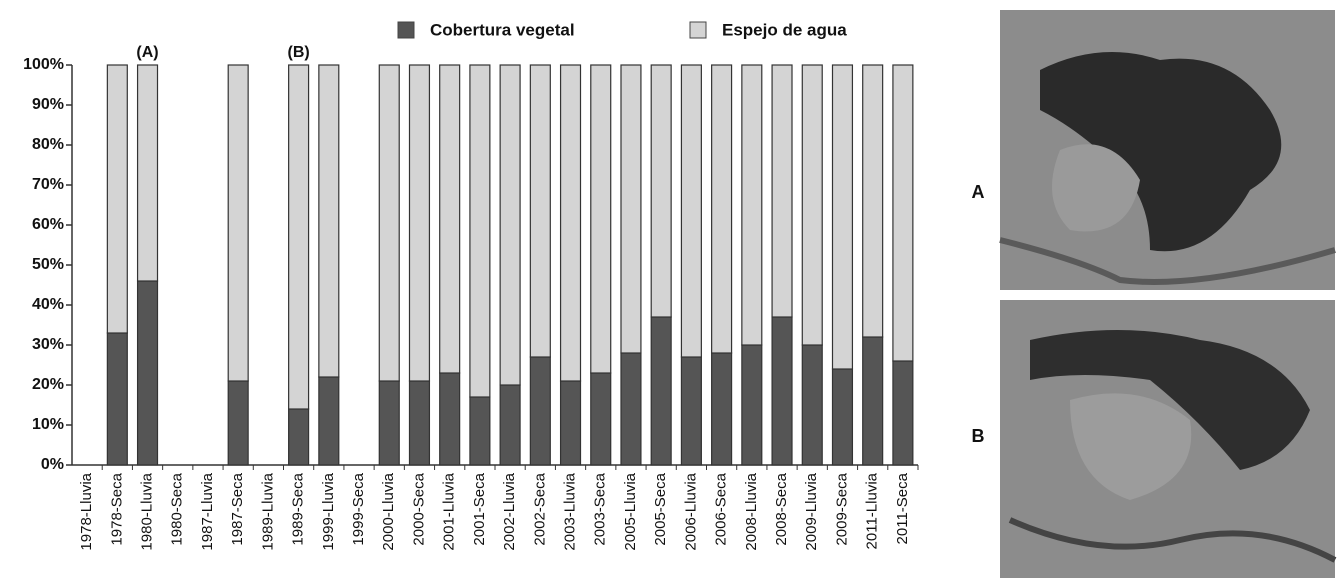  Describe the element at coordinates (298, 508) in the screenshot. I see `x-tick-label: 1989-Seca` at that location.